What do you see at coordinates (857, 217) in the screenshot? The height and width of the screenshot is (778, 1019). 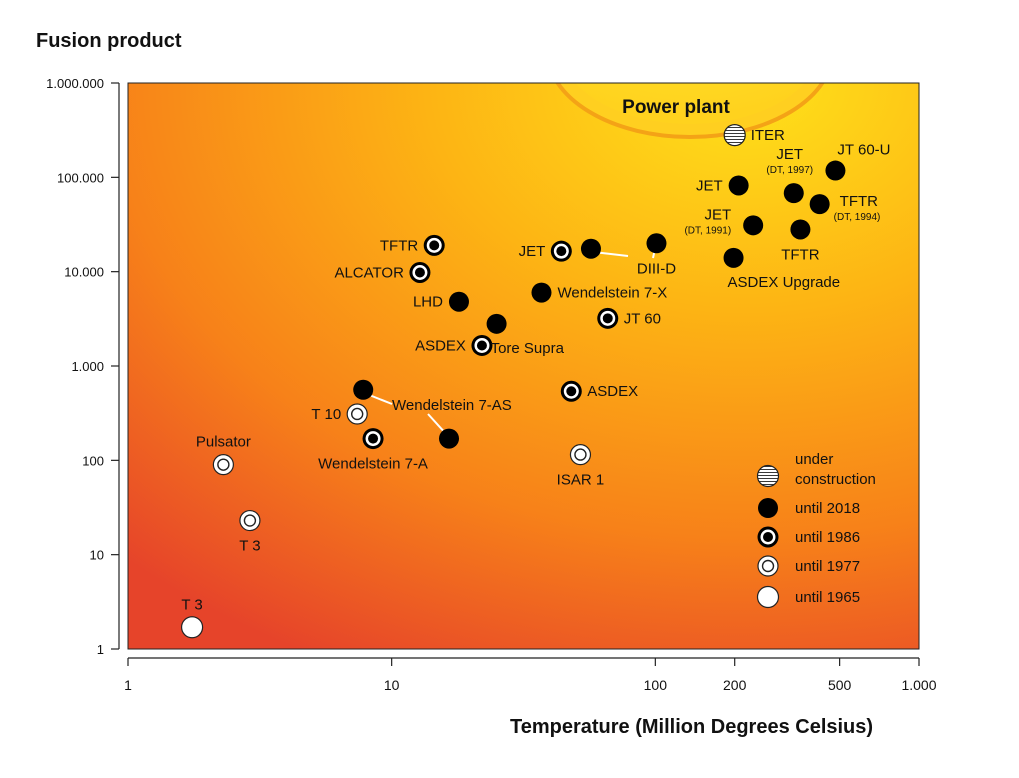 I see `point-sublabel: (DT, 1994)` at bounding box center [857, 217].